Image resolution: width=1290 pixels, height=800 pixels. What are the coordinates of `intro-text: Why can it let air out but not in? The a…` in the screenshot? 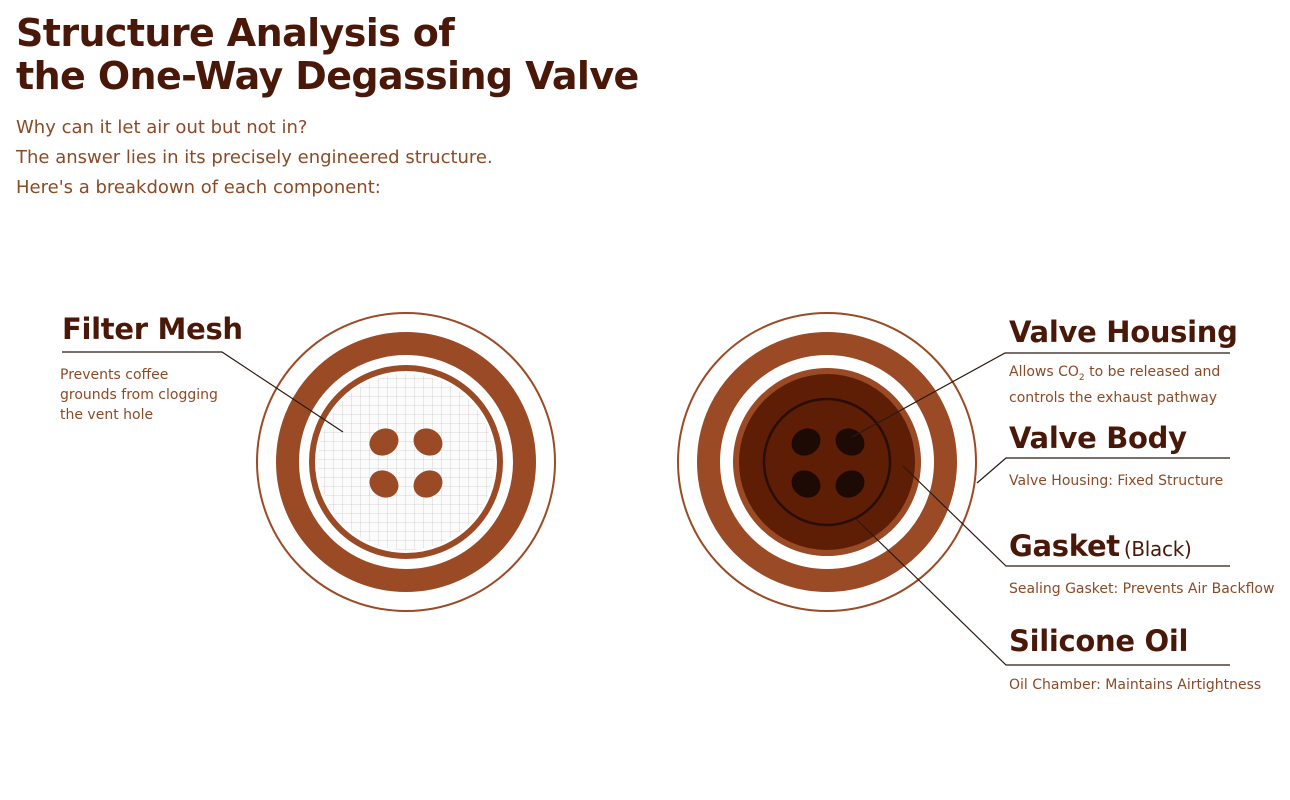 It's located at (254, 158).